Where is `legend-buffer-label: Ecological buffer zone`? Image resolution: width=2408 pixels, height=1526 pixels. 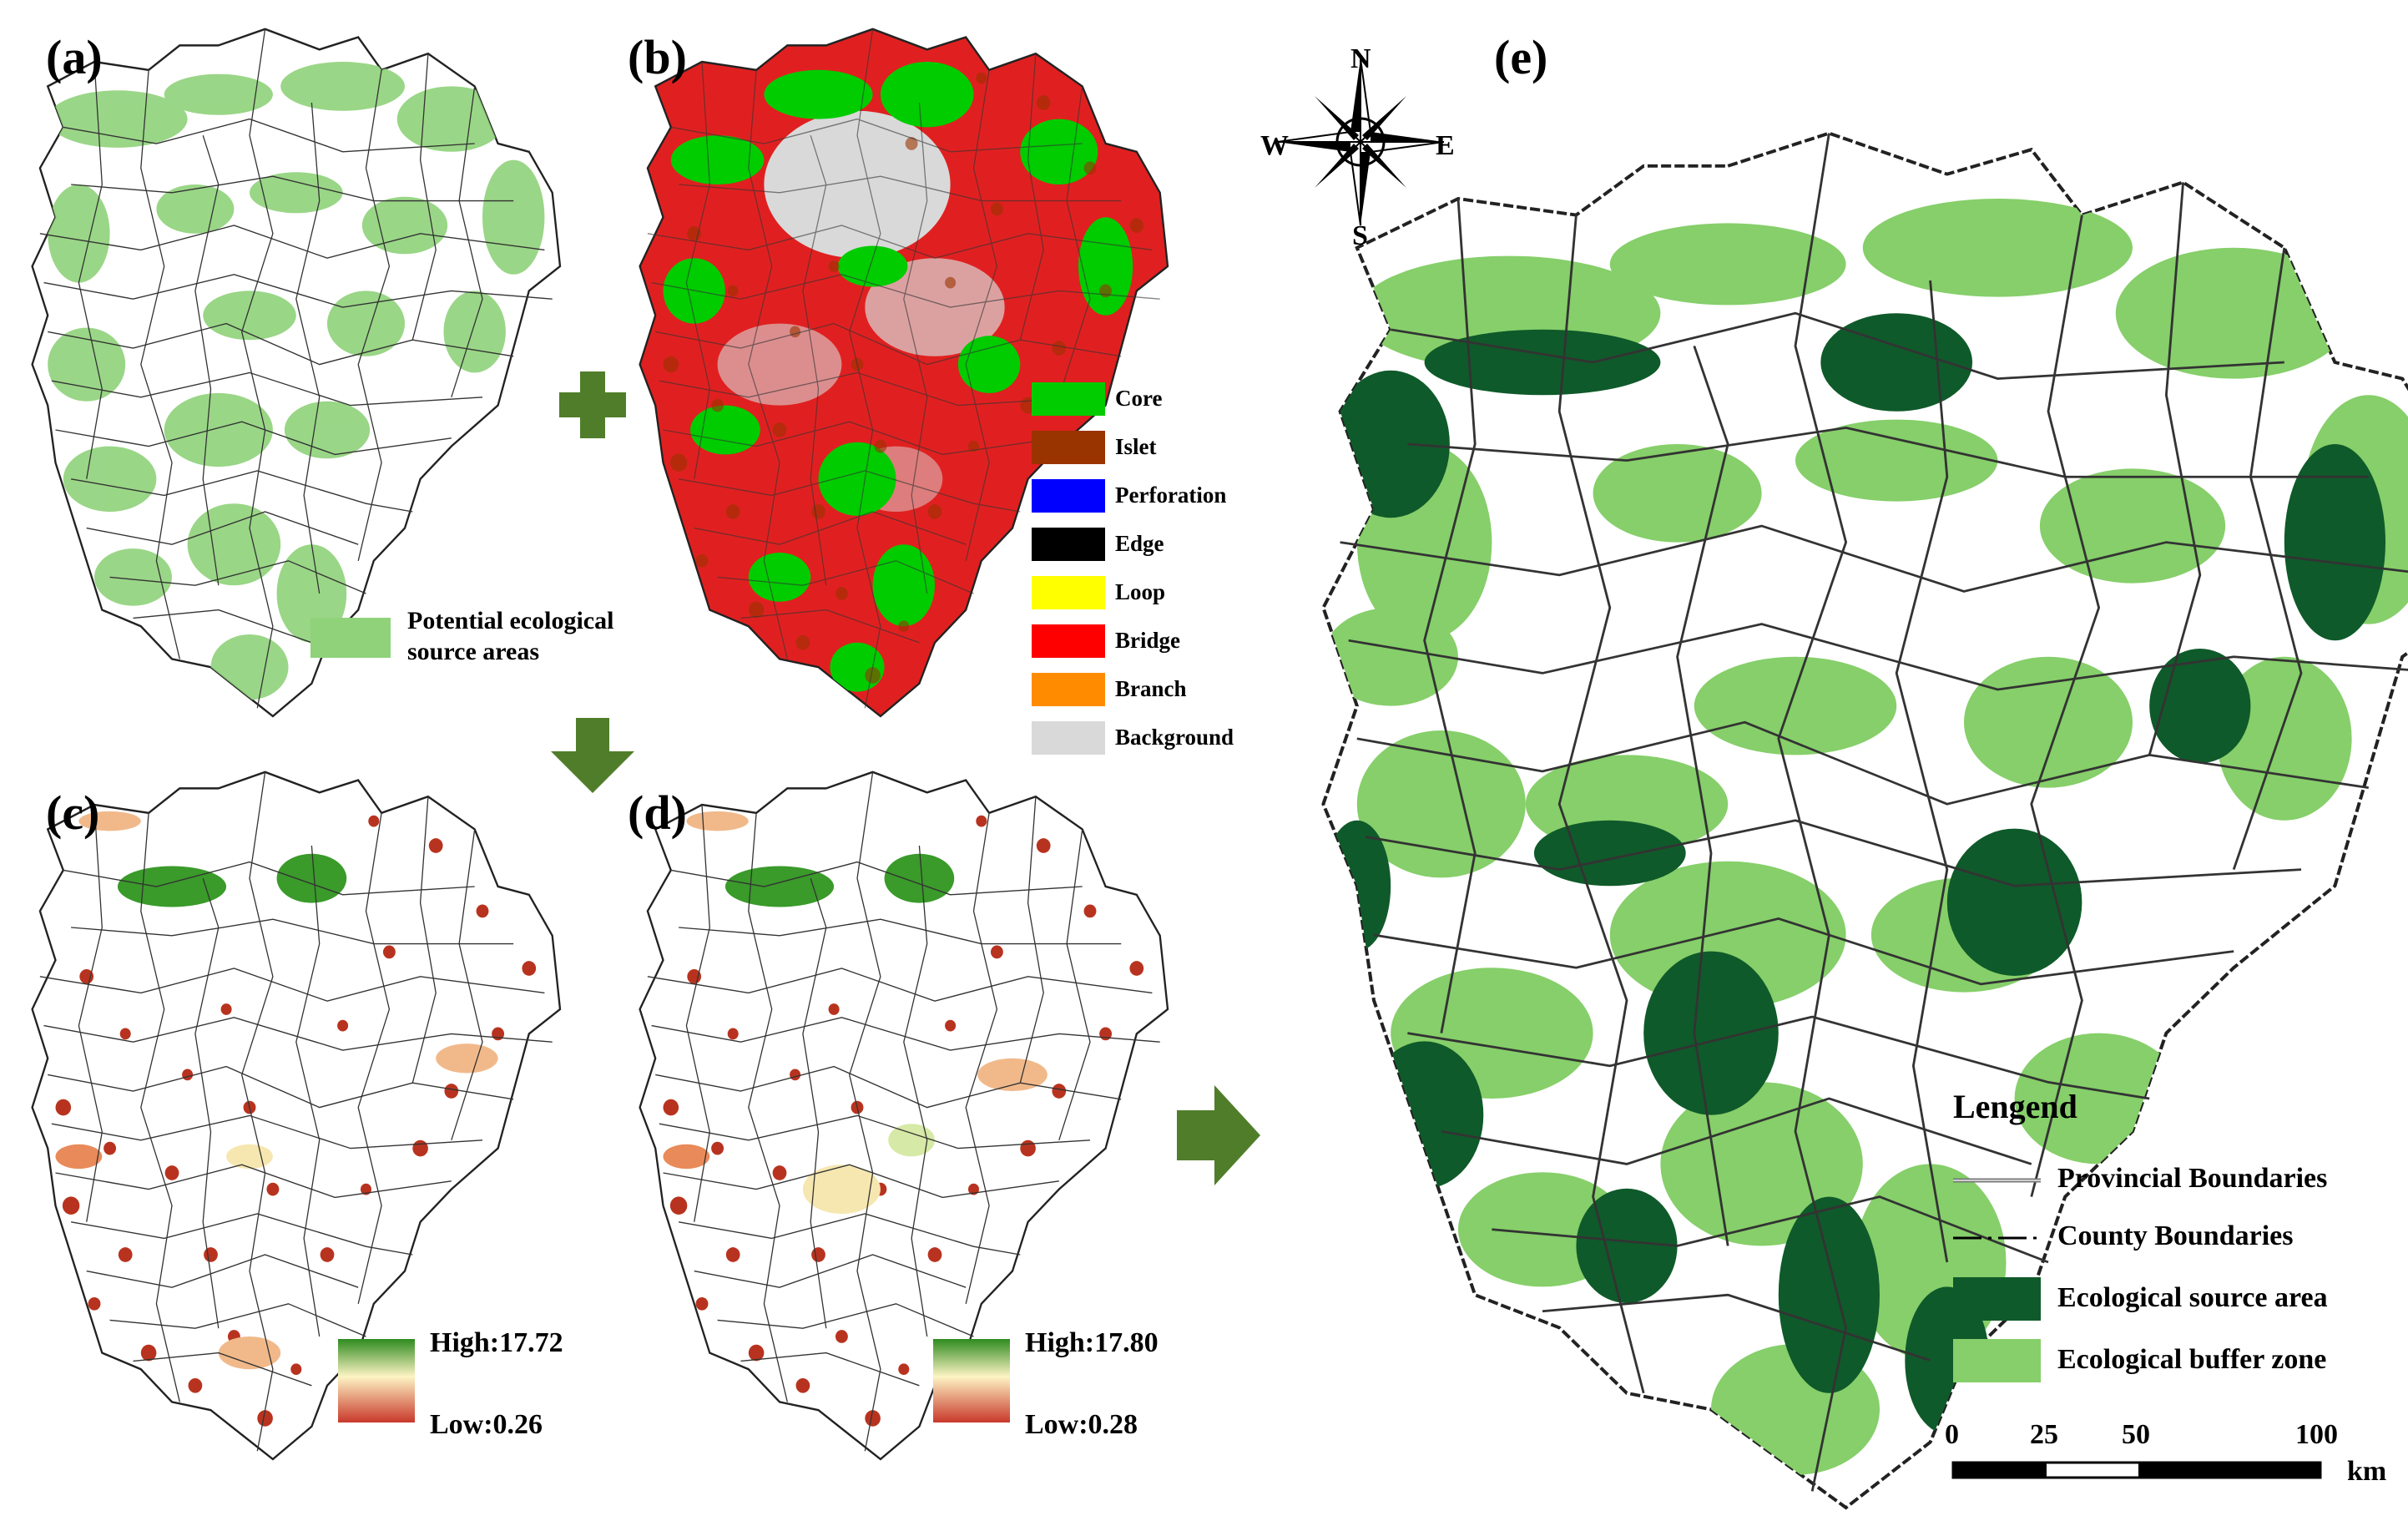
legend-buffer-label: Ecological buffer zone is located at coordinates (2192, 1359).